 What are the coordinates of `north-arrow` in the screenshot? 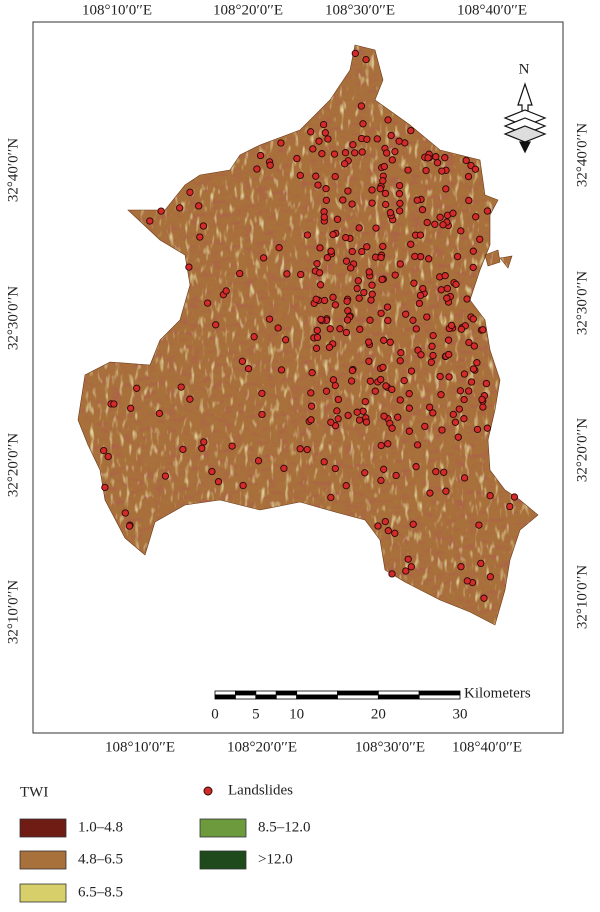 It's located at (525, 118).